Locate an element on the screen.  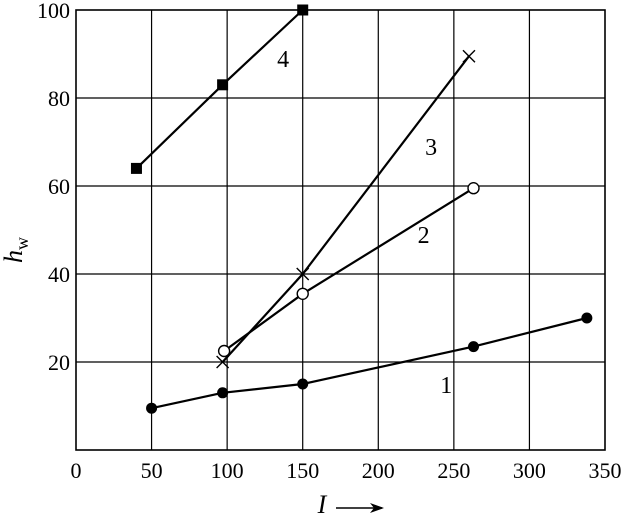
x-tick-label: 350 is located at coordinates (605, 470).